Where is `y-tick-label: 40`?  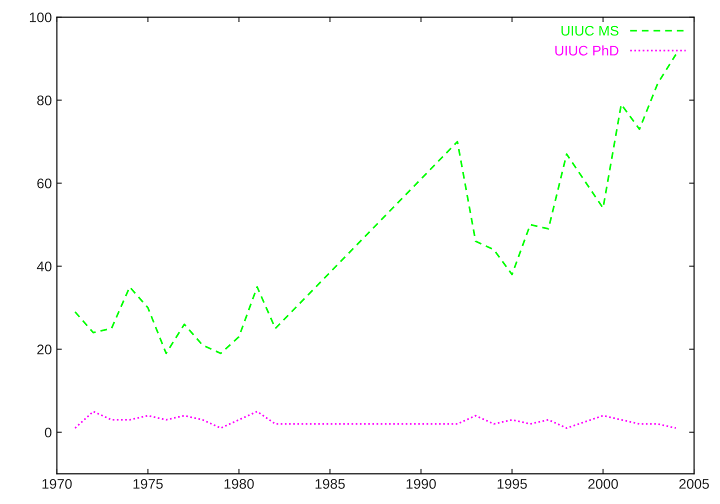 y-tick-label: 40 is located at coordinates (44, 267).